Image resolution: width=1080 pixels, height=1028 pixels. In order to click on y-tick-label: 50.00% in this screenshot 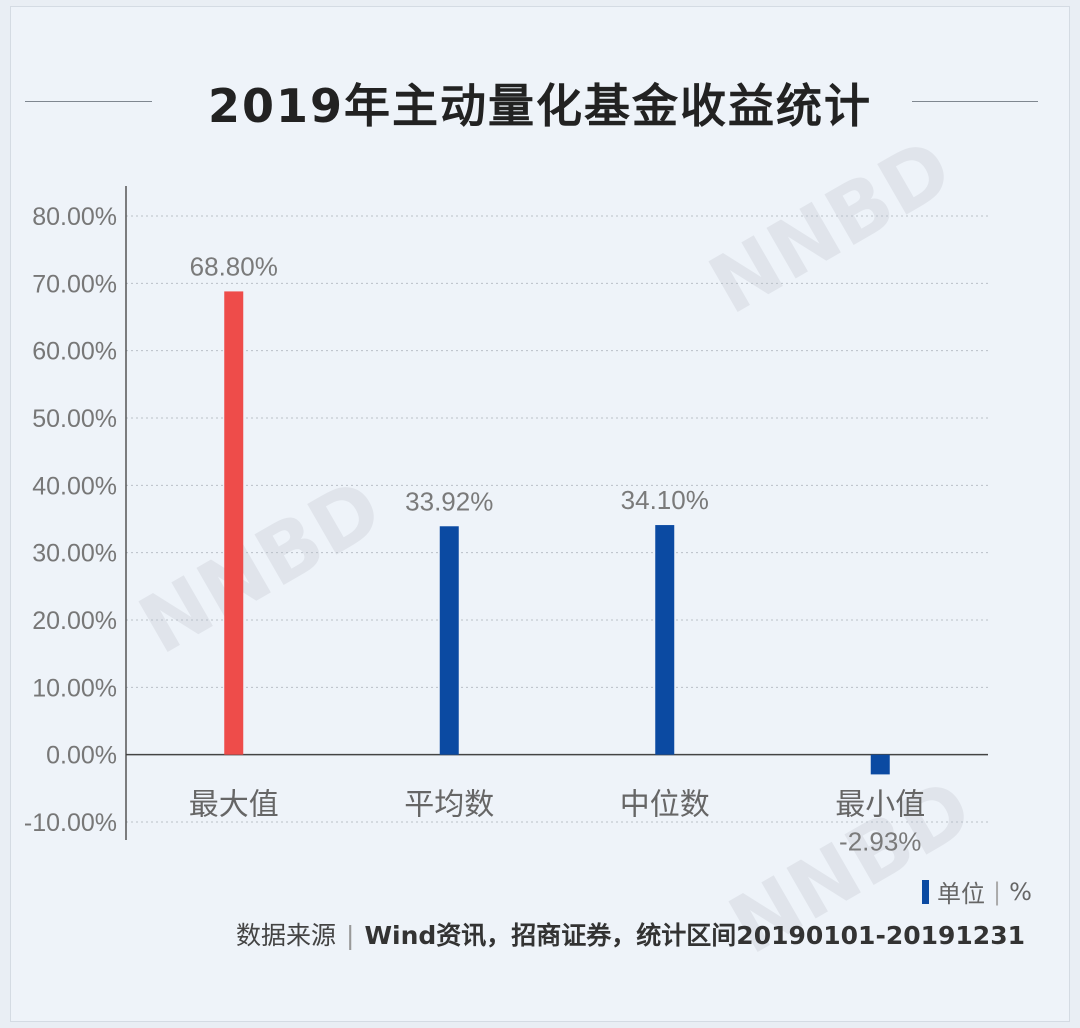, I will do `click(74, 419)`.